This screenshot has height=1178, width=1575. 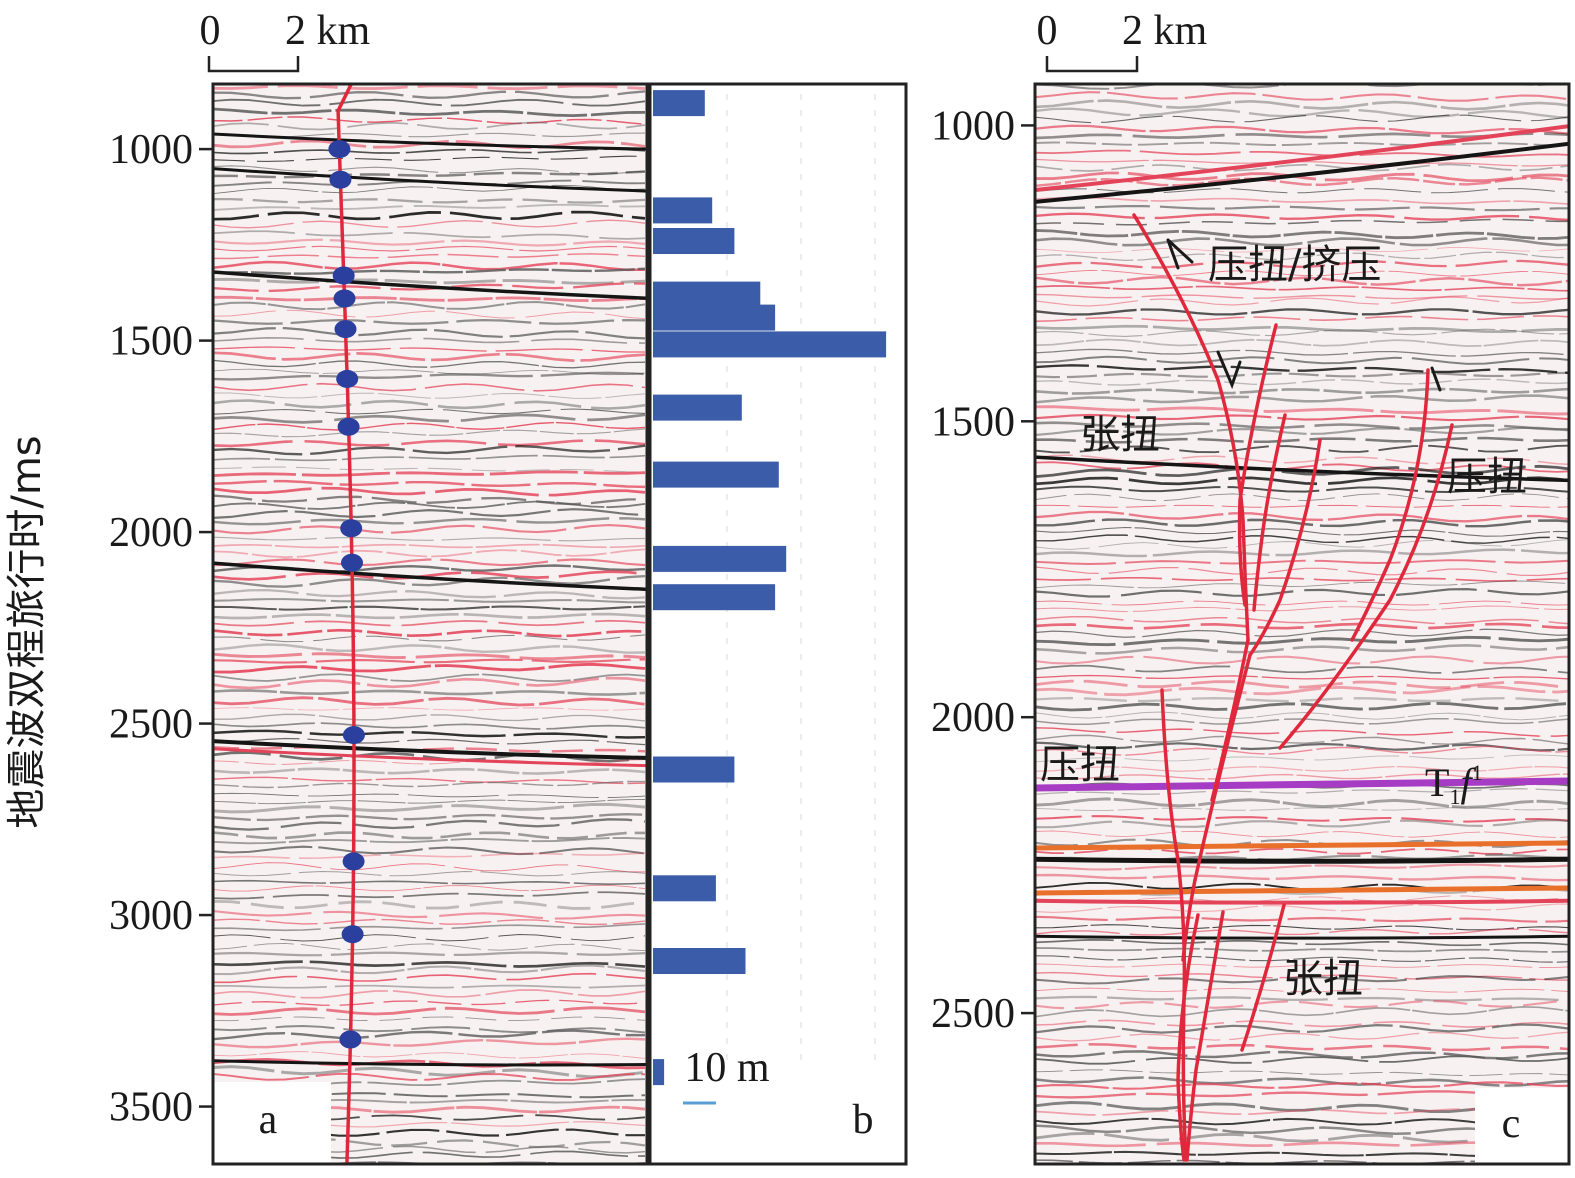 I want to click on horizon-orange-upper, so click(x=1302, y=845).